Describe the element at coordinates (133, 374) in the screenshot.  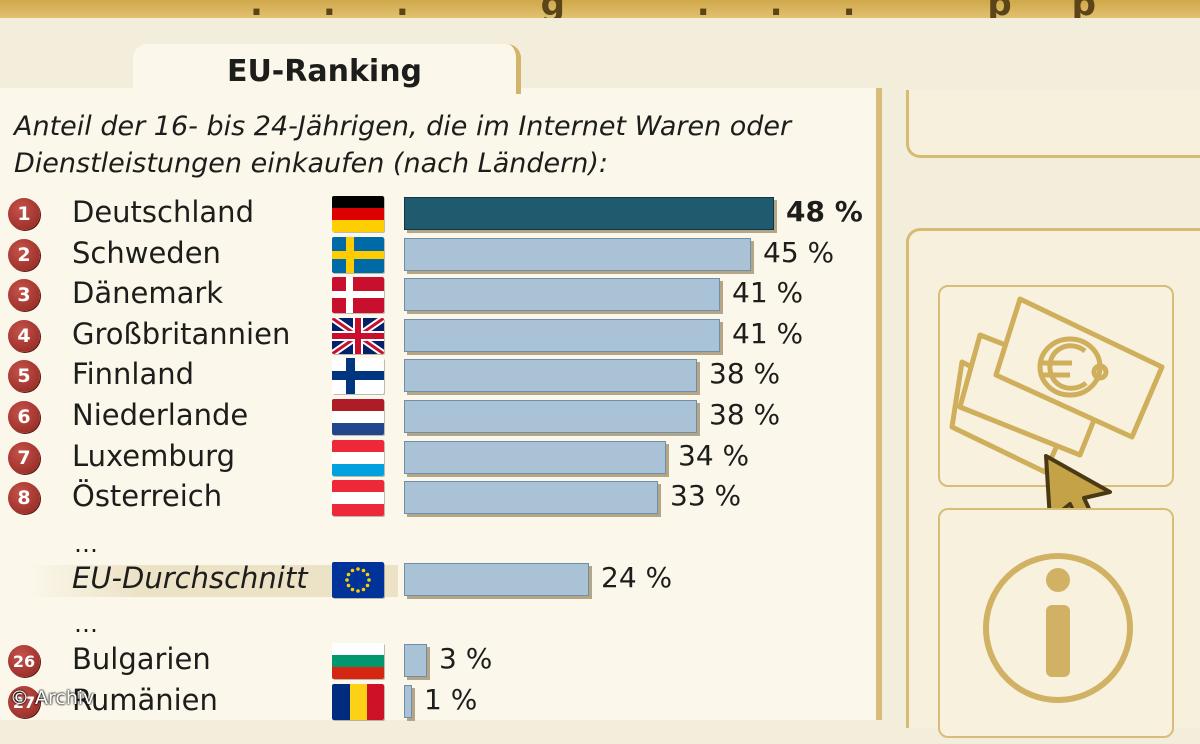
I see `country-label: Finnland` at that location.